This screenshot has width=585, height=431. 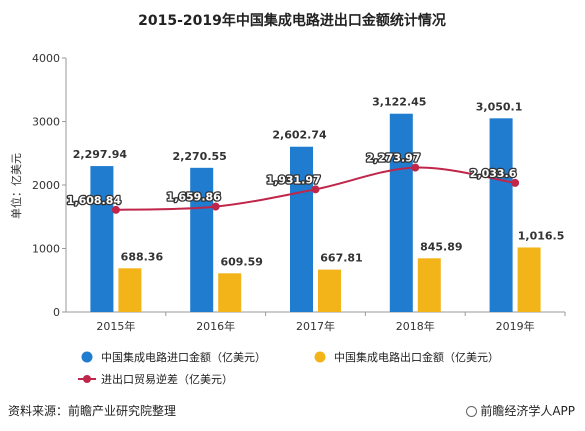 What do you see at coordinates (415, 326) in the screenshot?
I see `x-tick-label: 2018年` at bounding box center [415, 326].